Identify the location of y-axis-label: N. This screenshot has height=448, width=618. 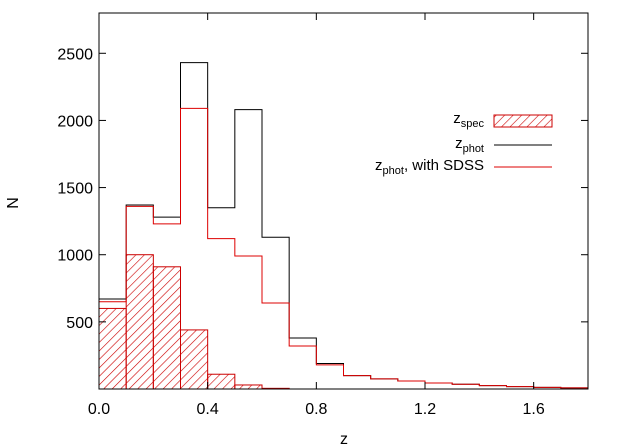
(13, 203).